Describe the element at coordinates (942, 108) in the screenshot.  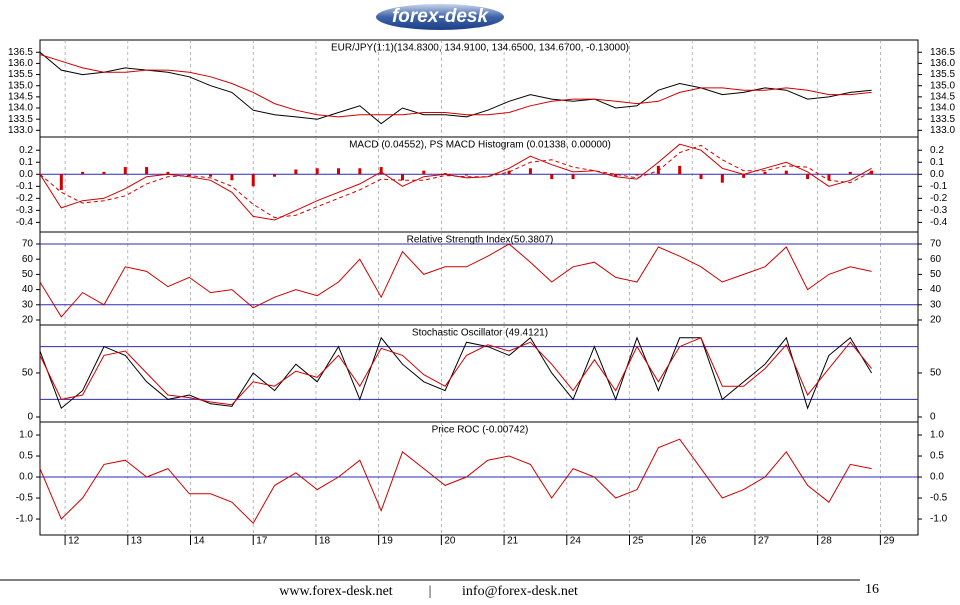
I see `y-tick-label: 134.0` at that location.